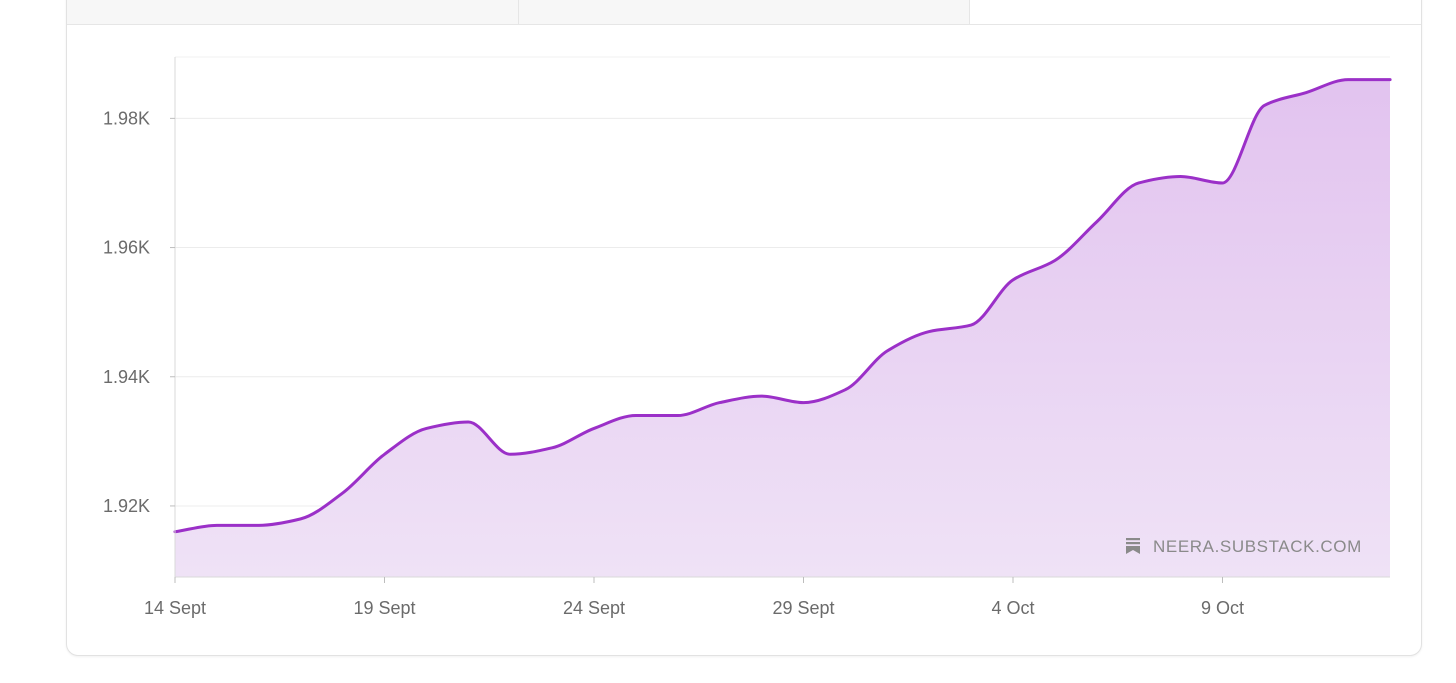 The image size is (1456, 683). What do you see at coordinates (594, 608) in the screenshot?
I see `x-tick-label: 24 Sept` at bounding box center [594, 608].